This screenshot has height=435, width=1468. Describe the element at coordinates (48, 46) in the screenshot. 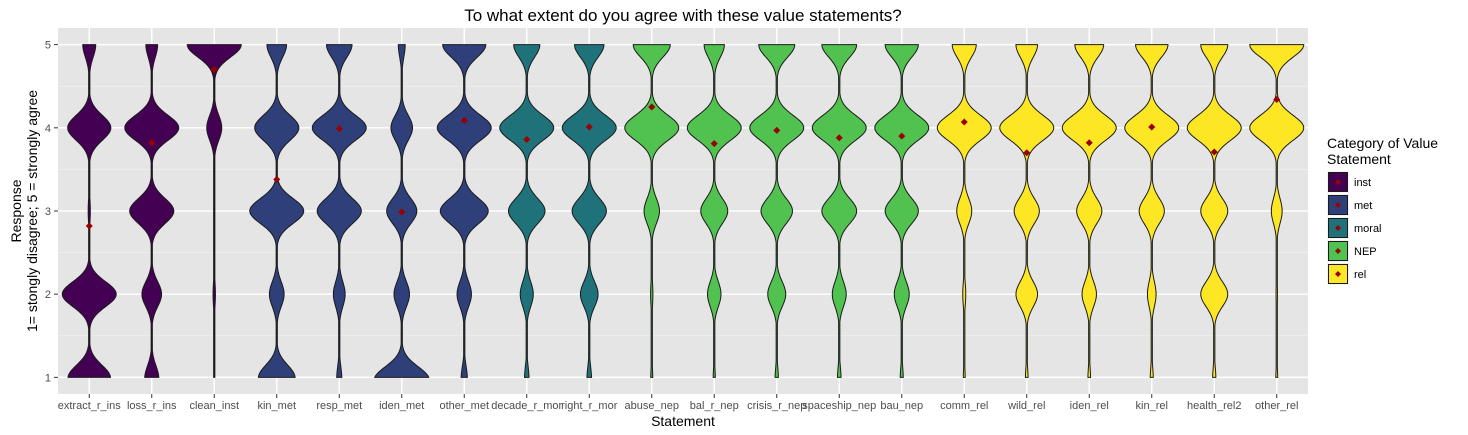

I see `y-tick-label: 5` at that location.